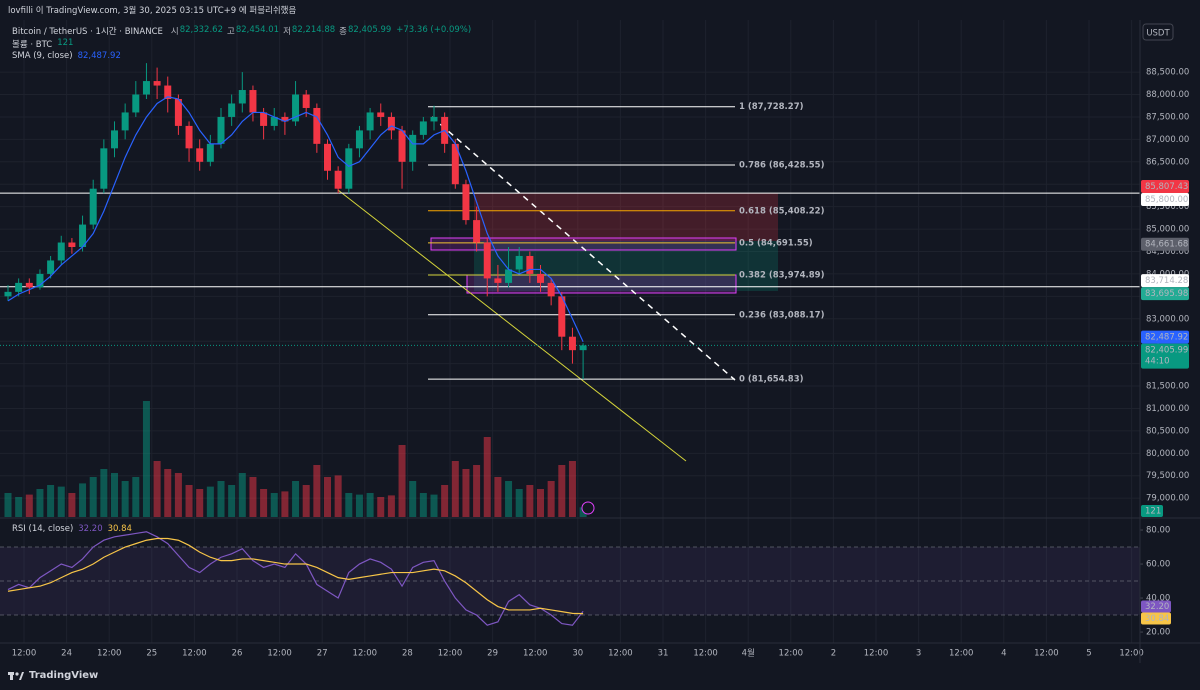 The height and width of the screenshot is (690, 1200). What do you see at coordinates (1158, 32) in the screenshot?
I see `currency-box` at bounding box center [1158, 32].